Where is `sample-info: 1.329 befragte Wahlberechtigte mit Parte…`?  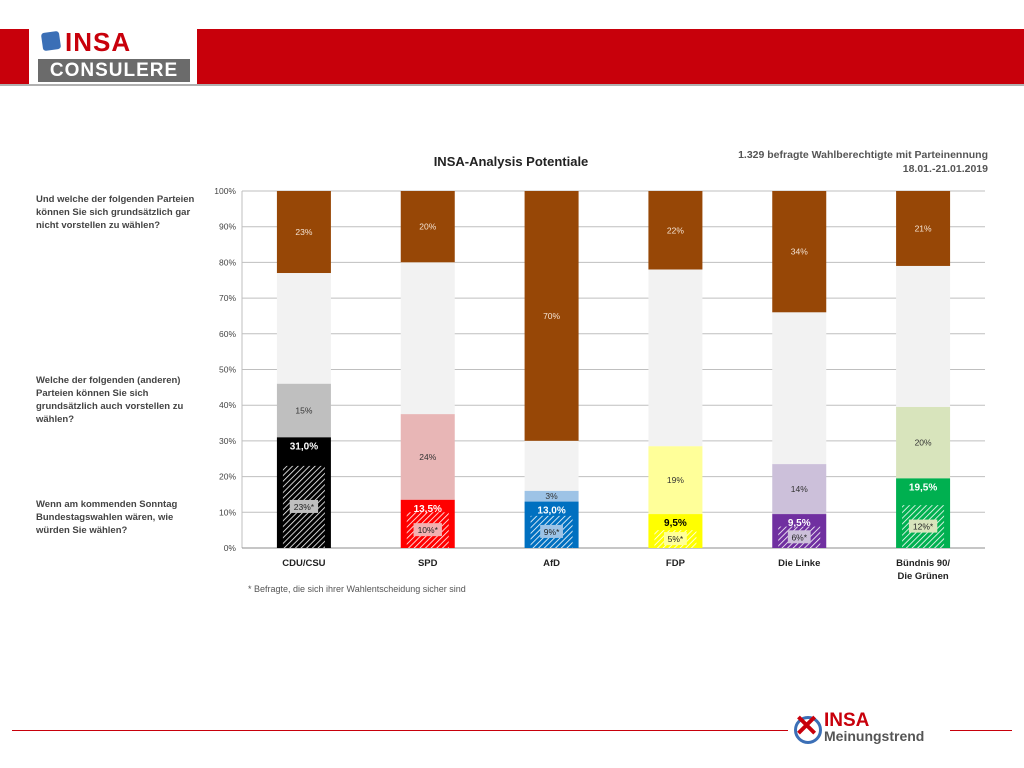 sample-info: 1.329 befragte Wahlberechtigte mit Parte… is located at coordinates (863, 162).